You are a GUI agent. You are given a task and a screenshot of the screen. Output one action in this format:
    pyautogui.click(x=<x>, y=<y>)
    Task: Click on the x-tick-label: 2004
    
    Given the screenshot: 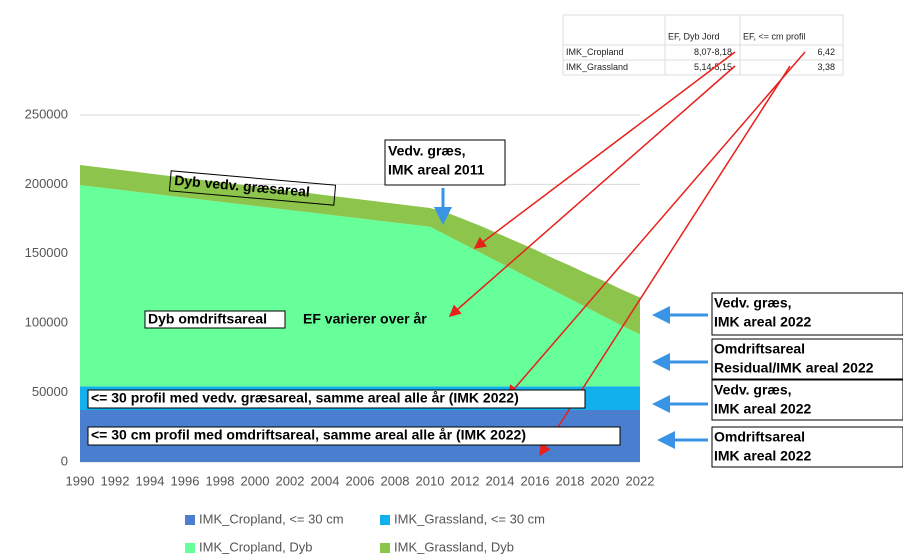 What is the action you would take?
    pyautogui.click(x=325, y=480)
    